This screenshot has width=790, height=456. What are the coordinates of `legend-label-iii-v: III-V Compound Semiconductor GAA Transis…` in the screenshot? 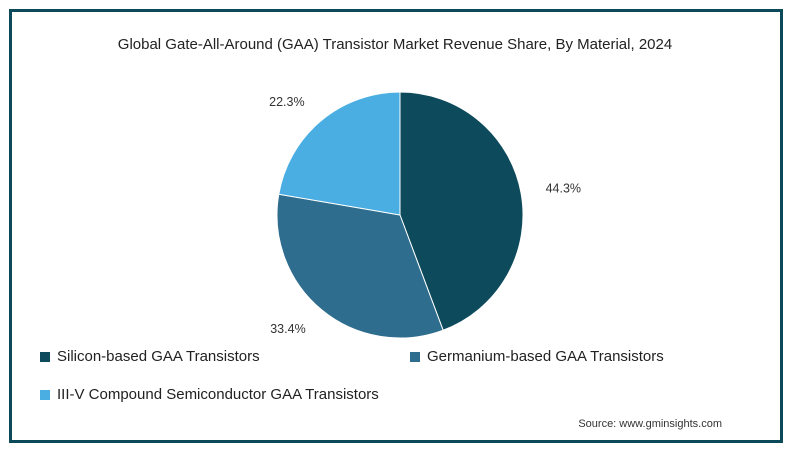 It's located at (218, 394).